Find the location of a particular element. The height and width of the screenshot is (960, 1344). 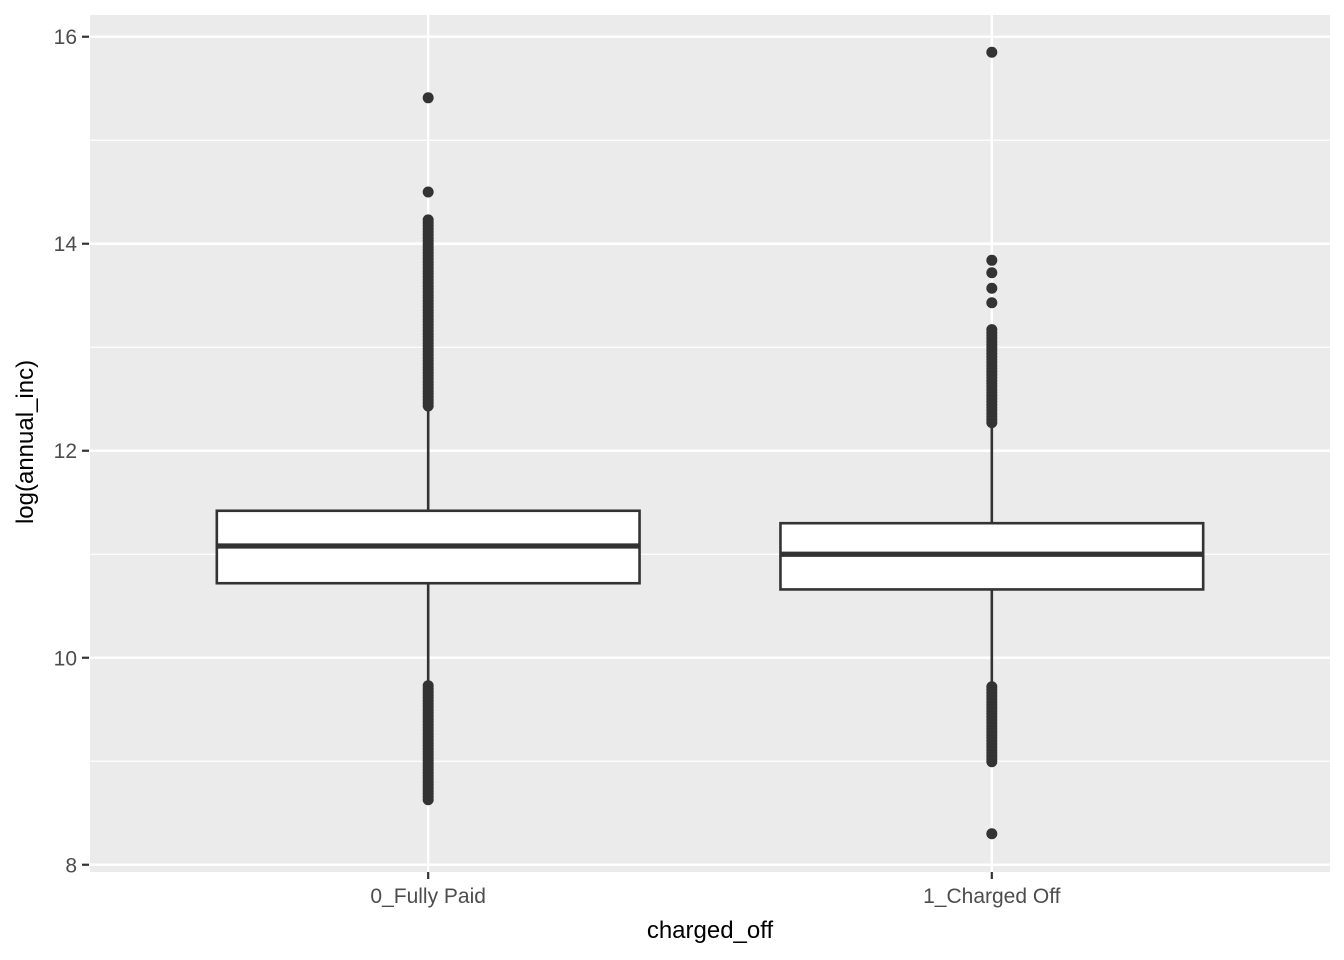

y-tick-label: 16 is located at coordinates (65, 37).